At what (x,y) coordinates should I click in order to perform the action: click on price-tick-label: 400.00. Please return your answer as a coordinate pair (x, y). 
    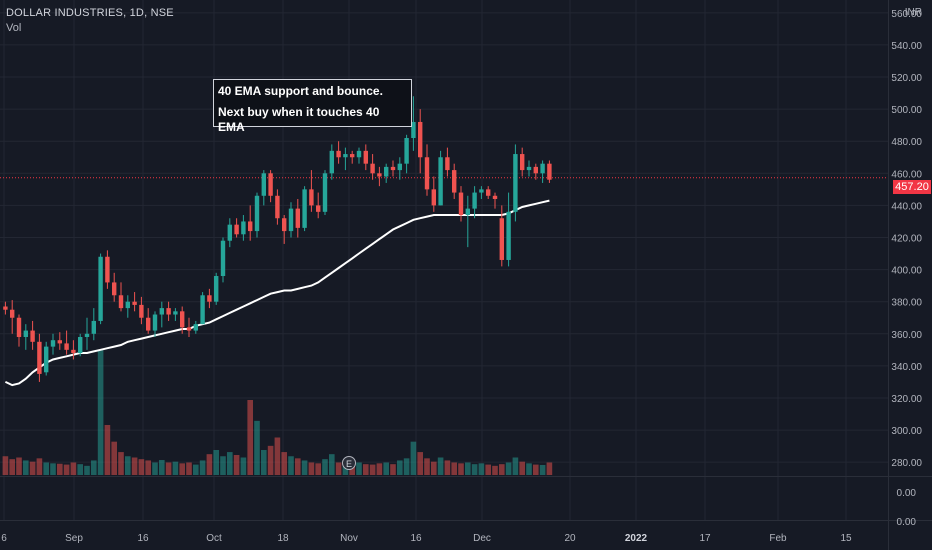
    Looking at the image, I should click on (906, 271).